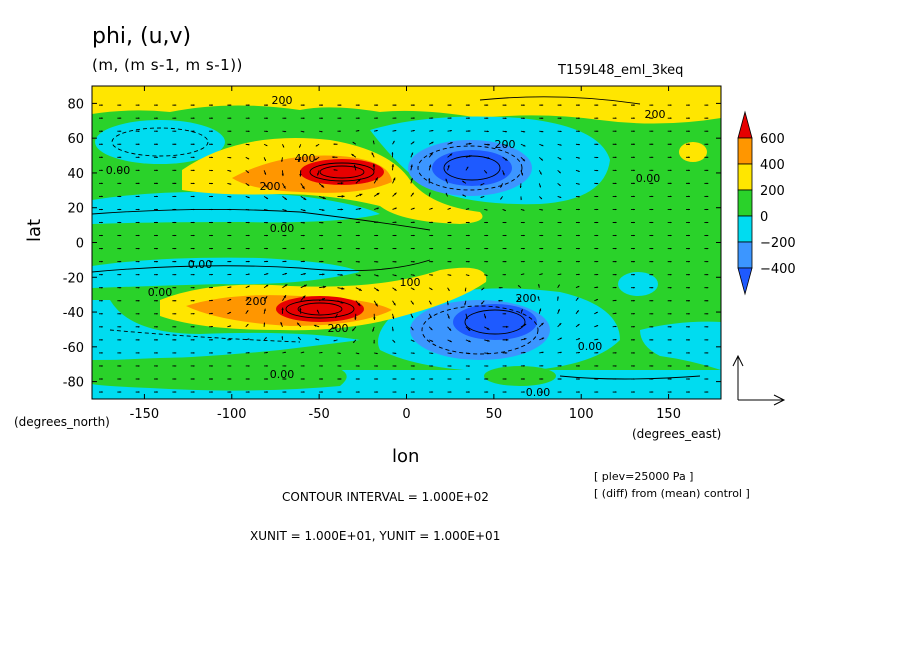 The height and width of the screenshot is (654, 904). Describe the element at coordinates (672, 493) in the screenshot. I see `diff-note: [ (diff) from (mean) control ]` at that location.